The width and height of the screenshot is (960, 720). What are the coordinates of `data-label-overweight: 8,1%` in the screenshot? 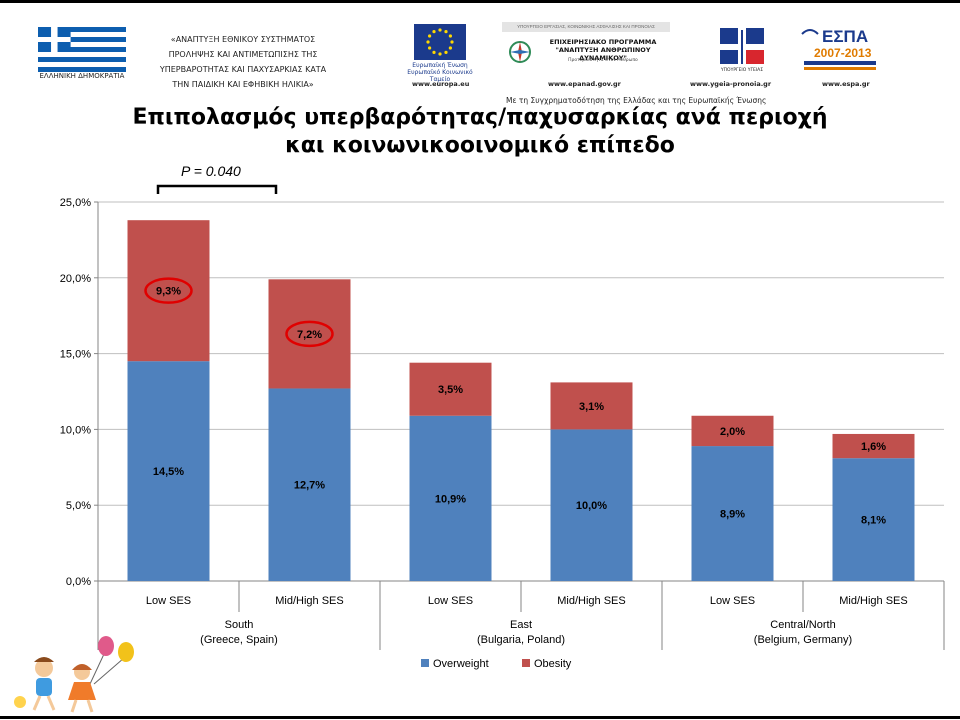 It's located at (873, 521).